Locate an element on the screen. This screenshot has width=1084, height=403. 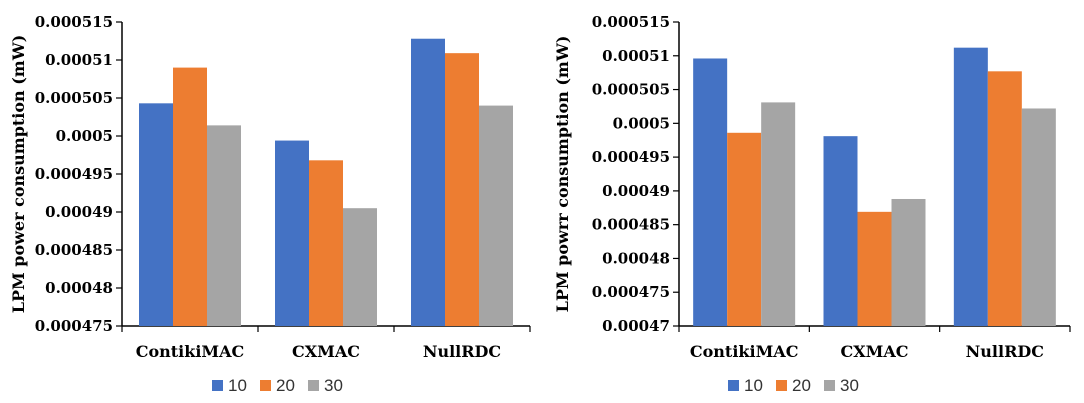
left-y-axis-title: LPM power consumption (mW) is located at coordinates (18, 174).